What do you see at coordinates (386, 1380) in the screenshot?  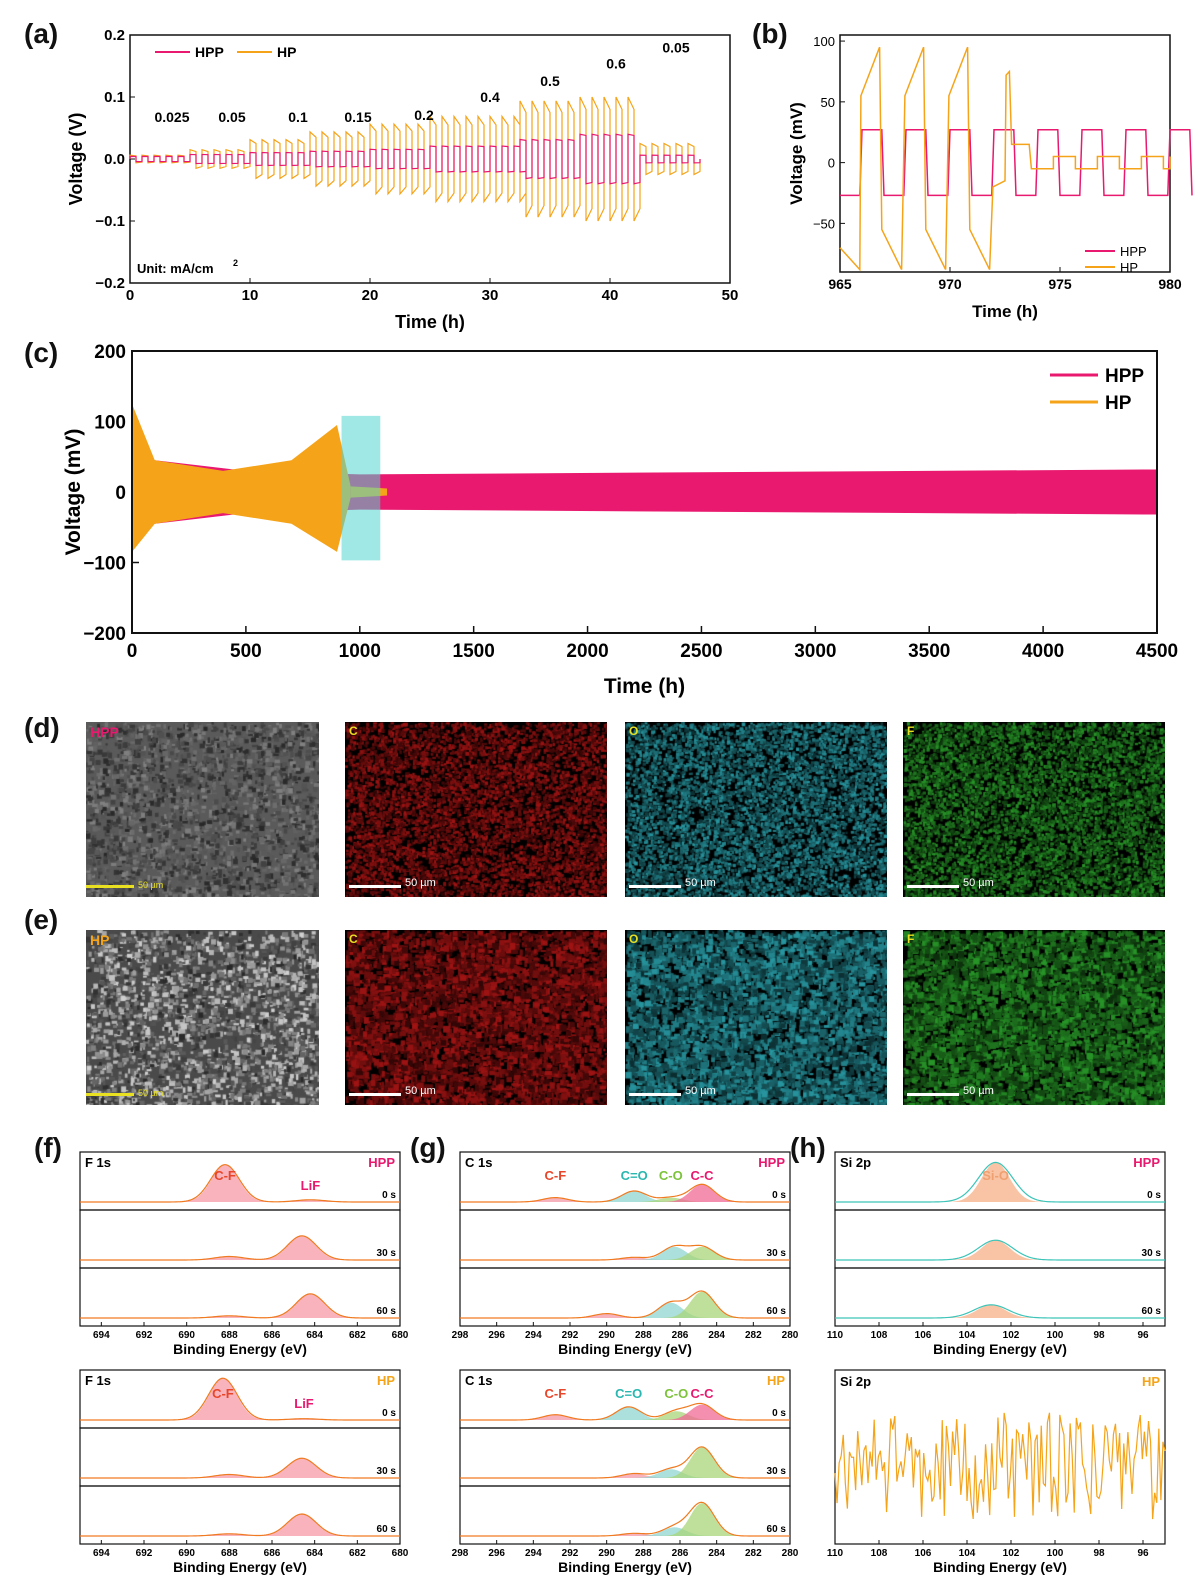 I see `xps-sample-tag: HP` at bounding box center [386, 1380].